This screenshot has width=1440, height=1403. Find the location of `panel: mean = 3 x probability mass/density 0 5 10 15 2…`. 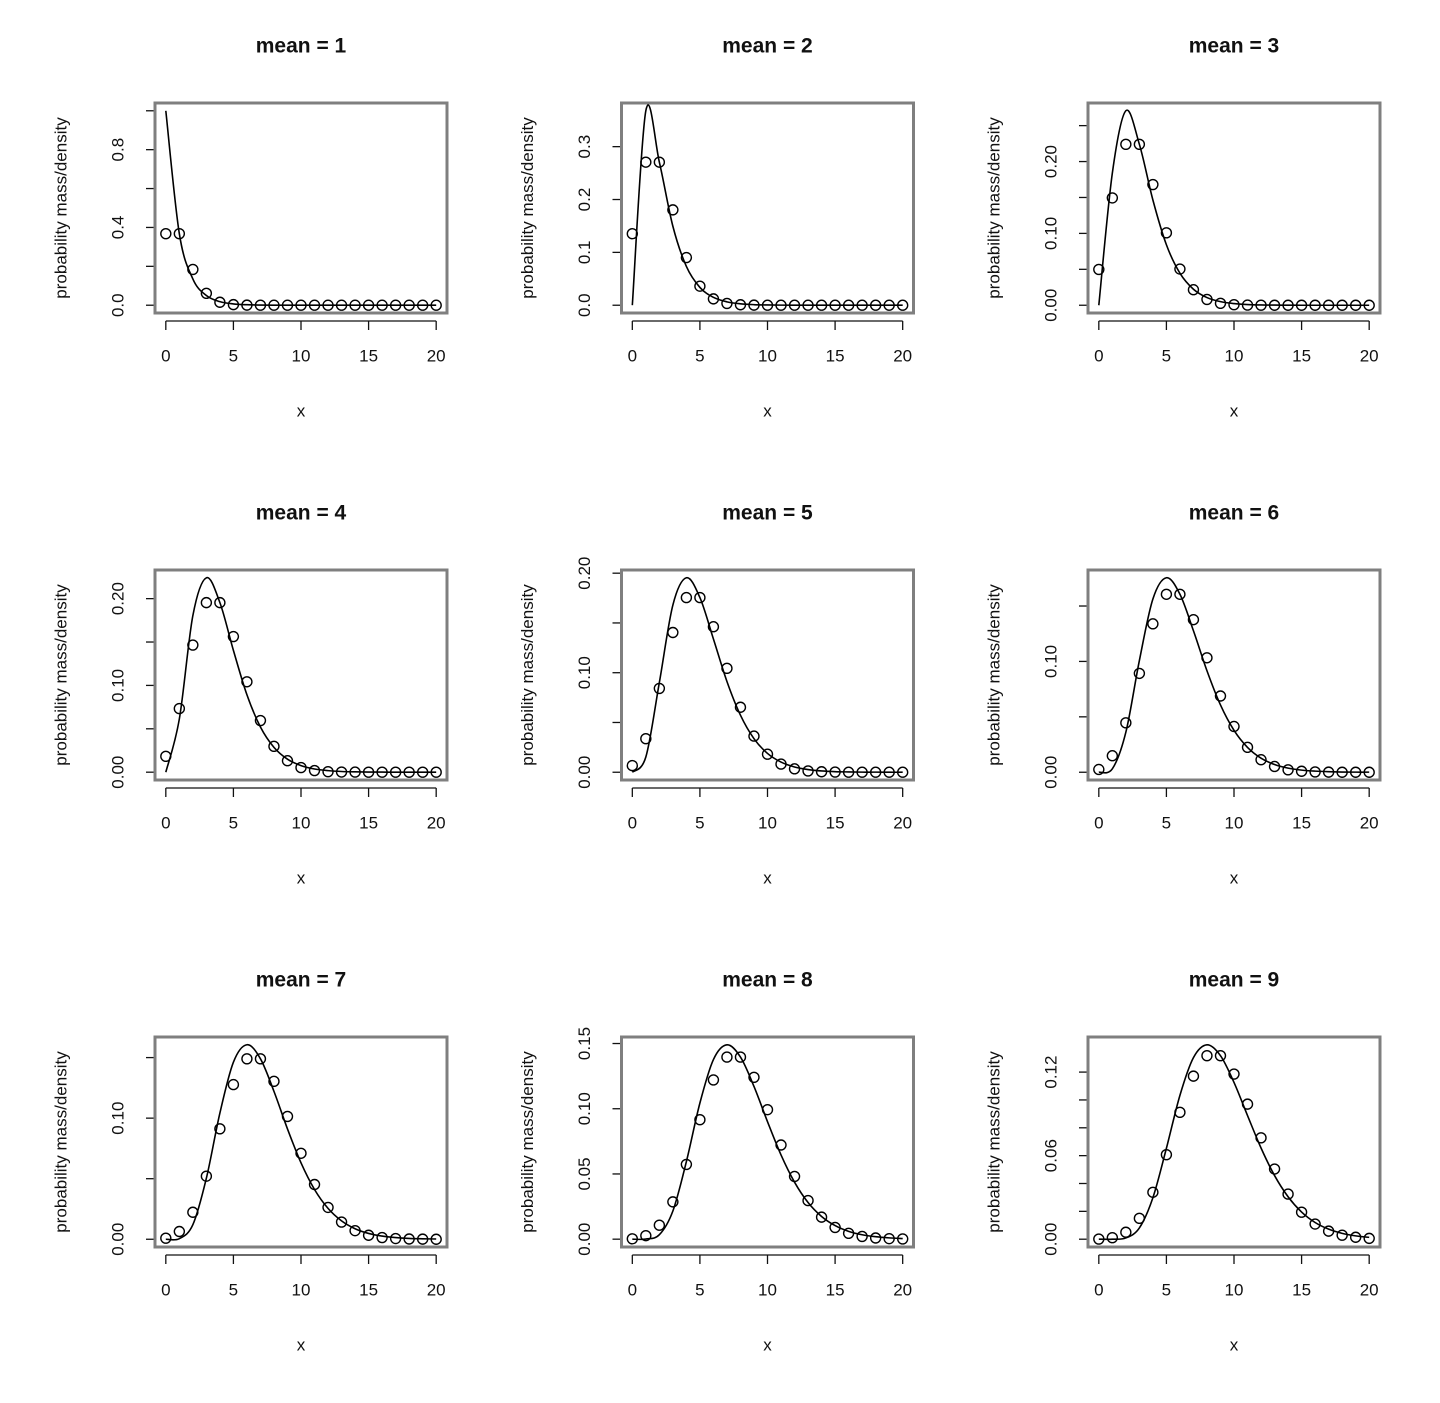

panel: mean = 3 x probability mass/density 0 5 10 15 2… is located at coordinates (1183, 227).